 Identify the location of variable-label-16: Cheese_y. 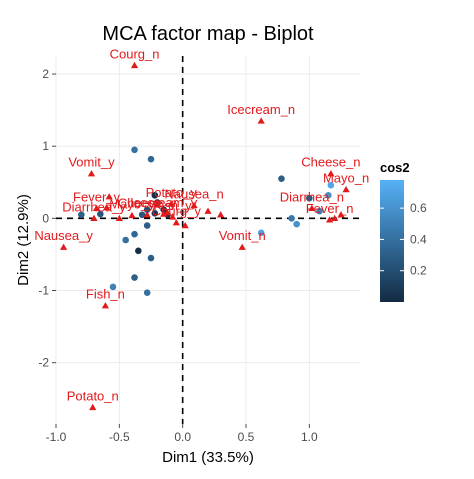
(147, 203).